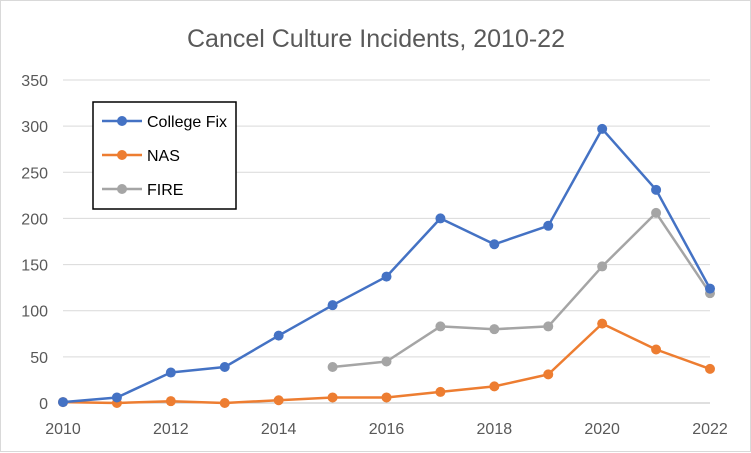 This screenshot has height=453, width=751. I want to click on legend-item-college-fix: College Fix, so click(164, 122).